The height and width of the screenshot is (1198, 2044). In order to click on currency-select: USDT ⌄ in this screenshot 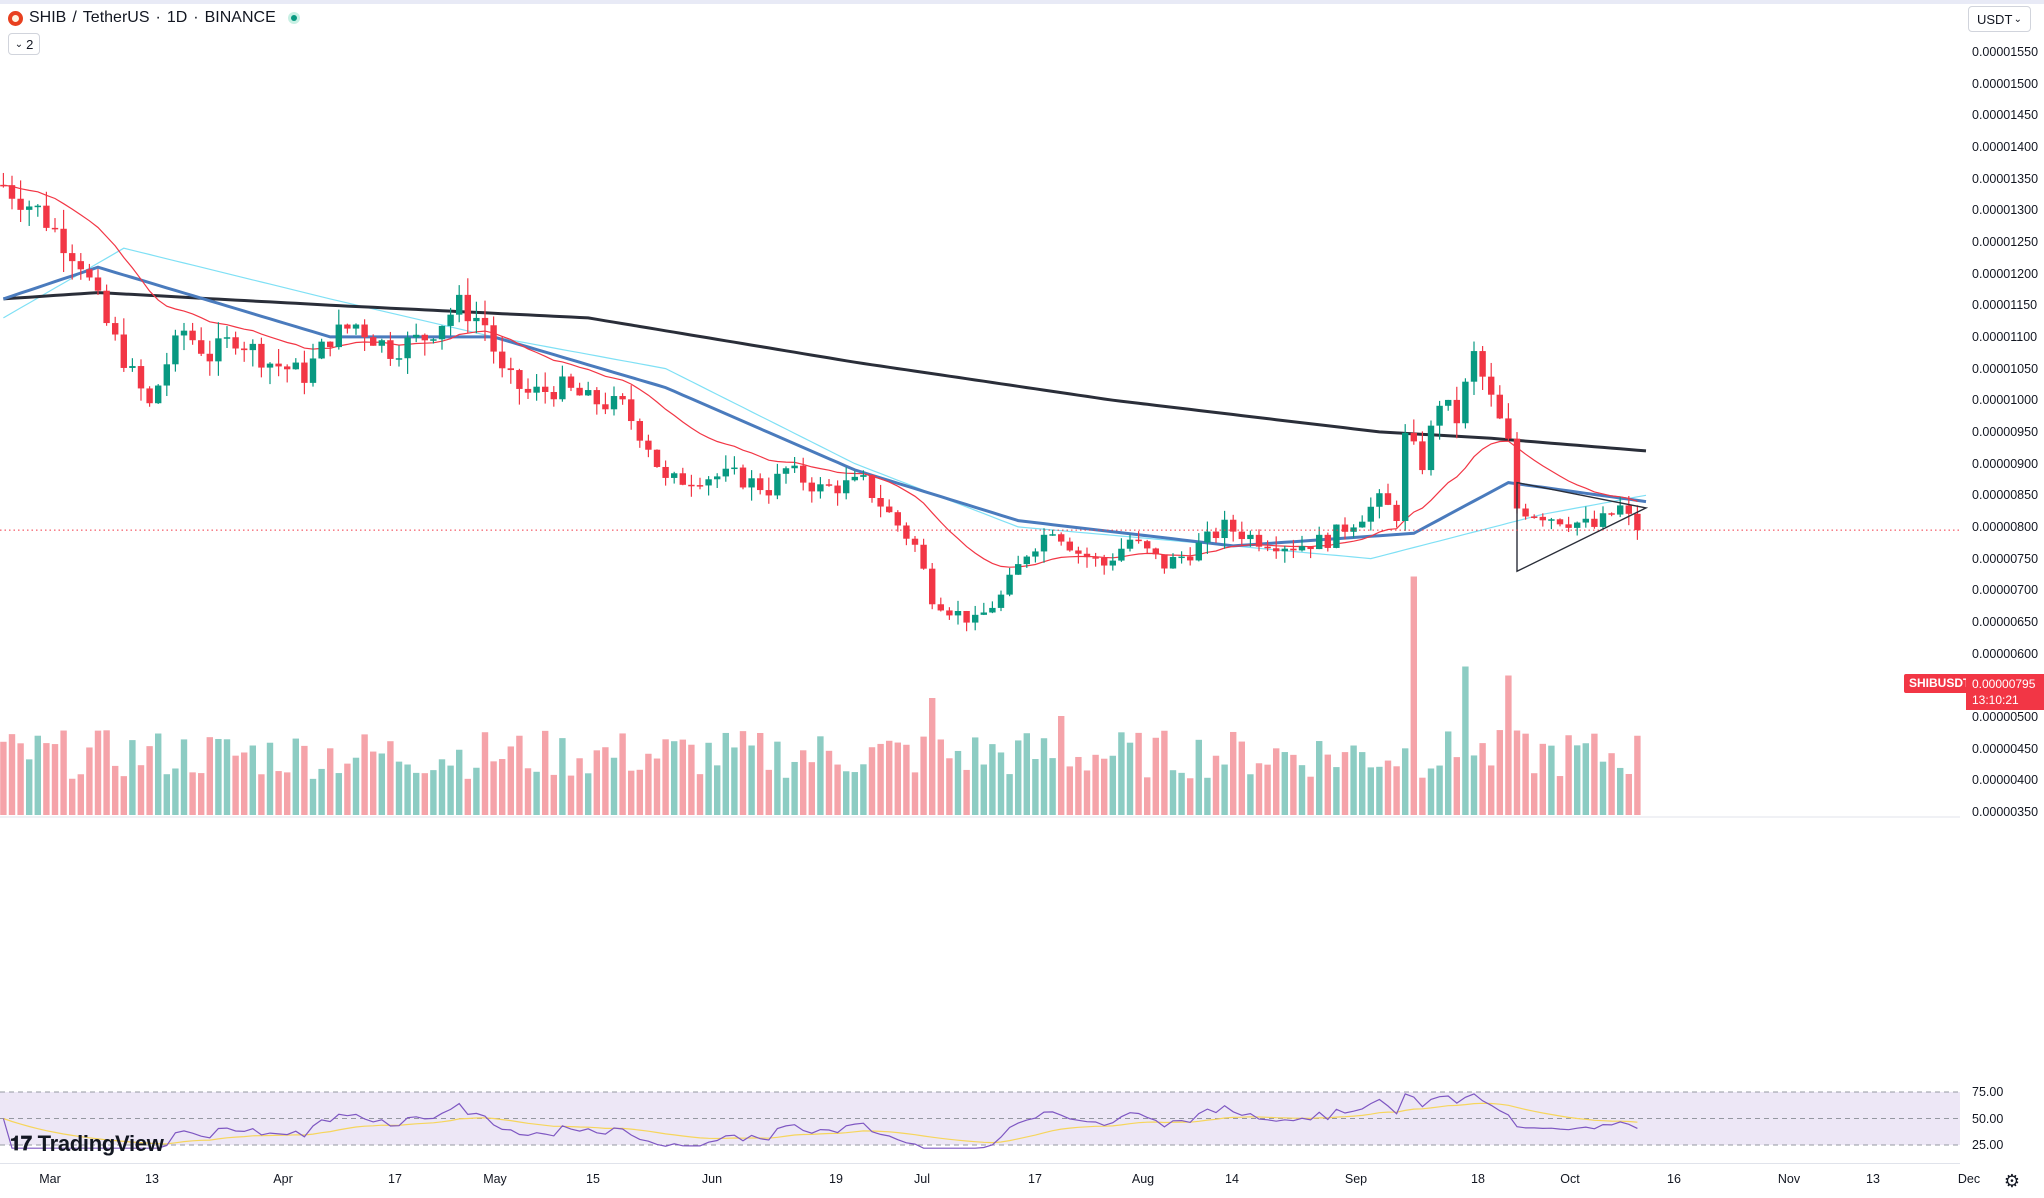, I will do `click(1999, 19)`.